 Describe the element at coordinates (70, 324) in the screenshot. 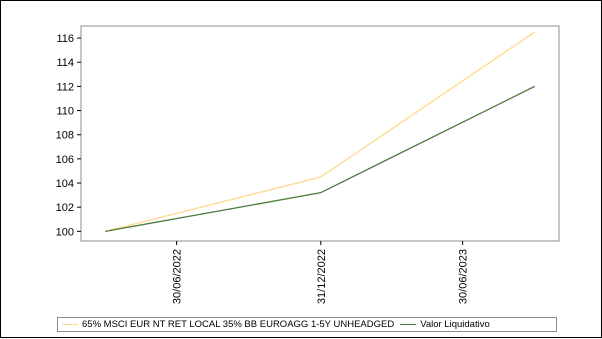

I see `legend-swatch-benchmark` at that location.